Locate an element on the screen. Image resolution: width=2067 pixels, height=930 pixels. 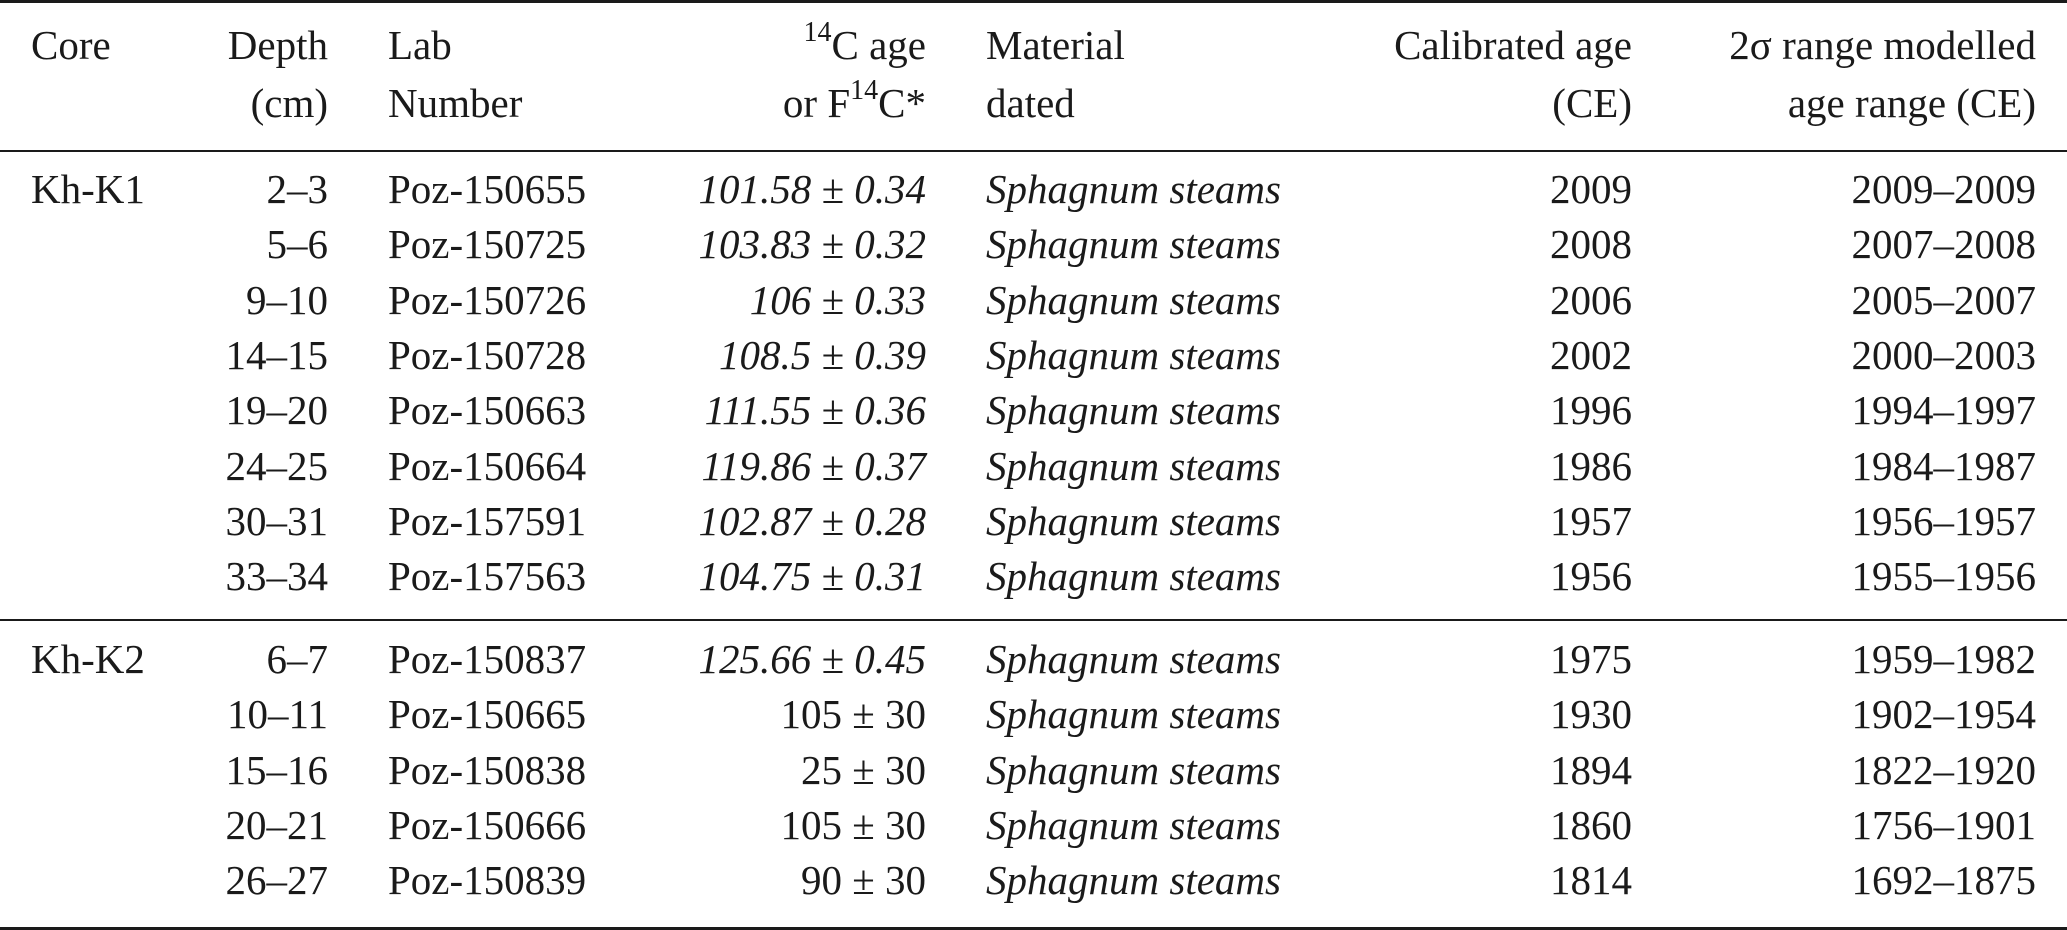
header-core: Core is located at coordinates (71, 45).